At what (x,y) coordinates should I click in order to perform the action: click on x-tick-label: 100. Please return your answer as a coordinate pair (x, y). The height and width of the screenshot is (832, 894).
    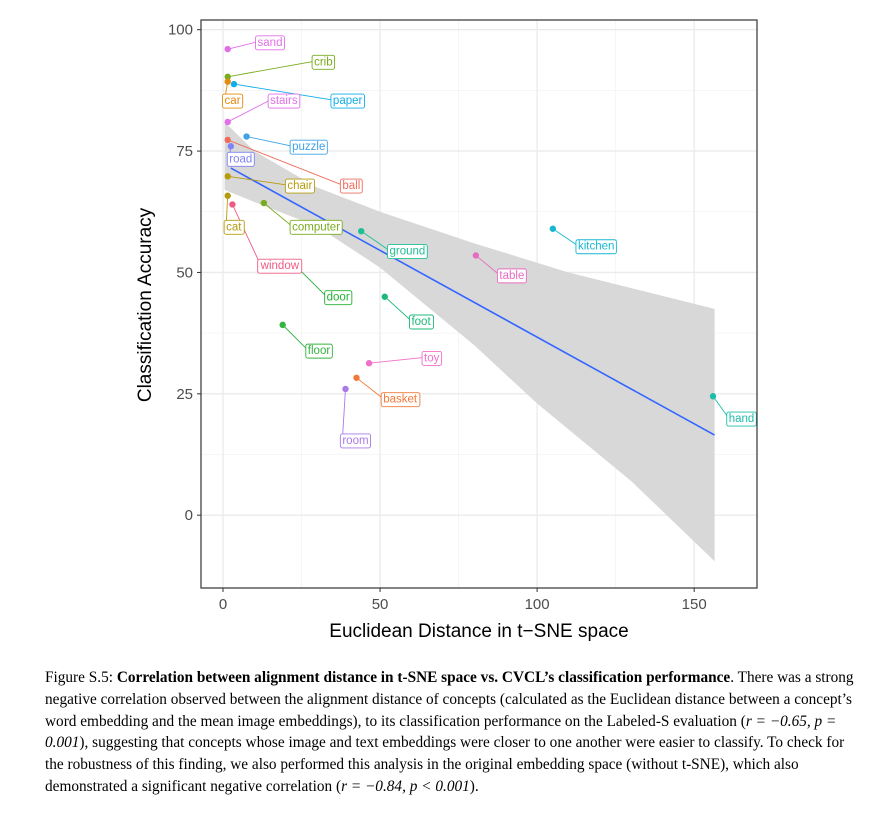
    Looking at the image, I should click on (537, 604).